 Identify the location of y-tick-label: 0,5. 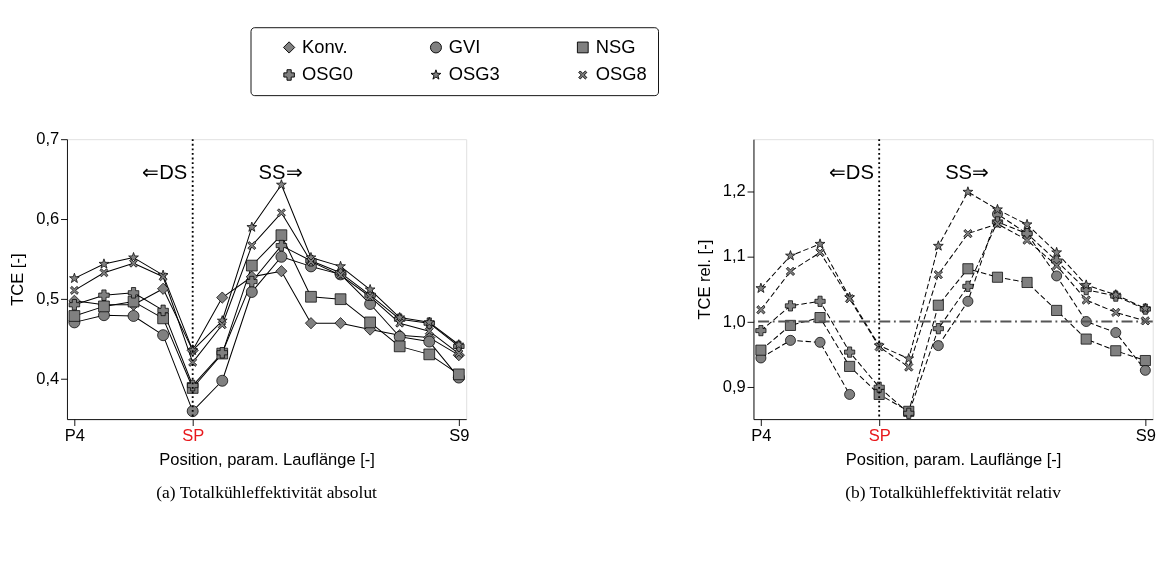
(48, 299).